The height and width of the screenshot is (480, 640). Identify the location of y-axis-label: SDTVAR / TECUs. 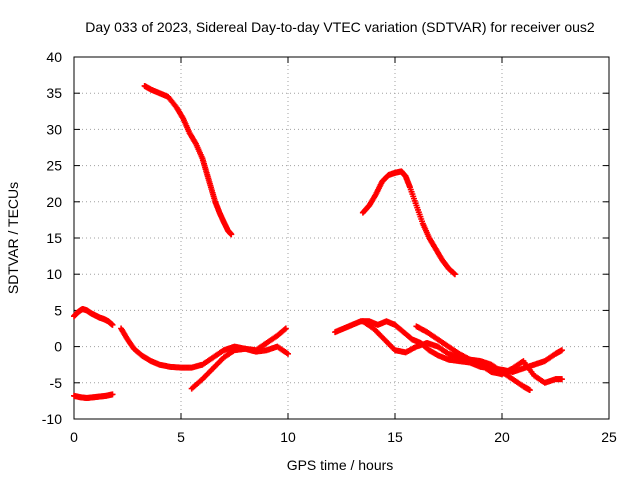
(13, 238).